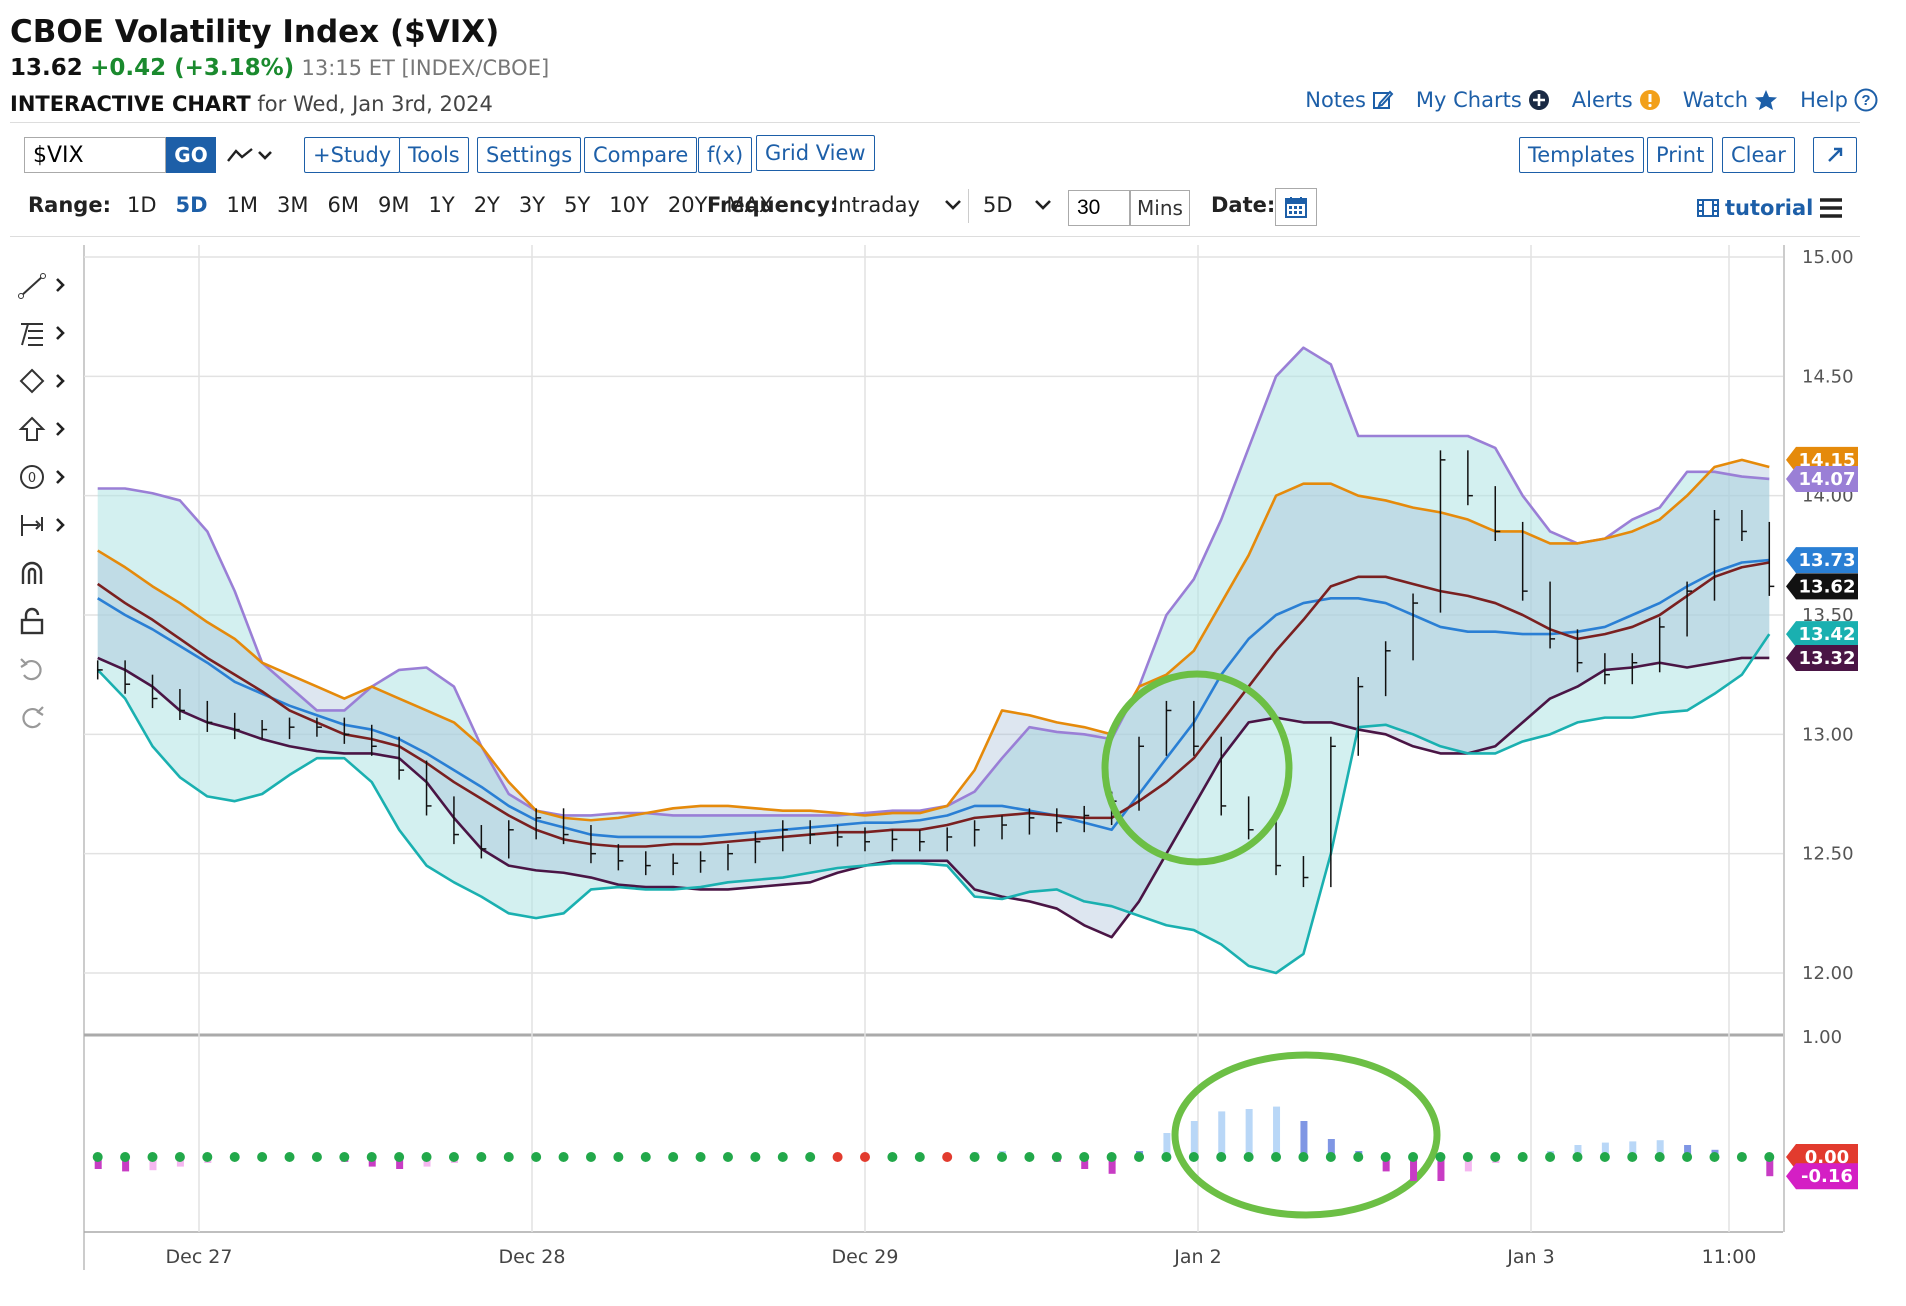 Image resolution: width=1906 pixels, height=1306 pixels. I want to click on range-option-5d: 5D, so click(191, 205).